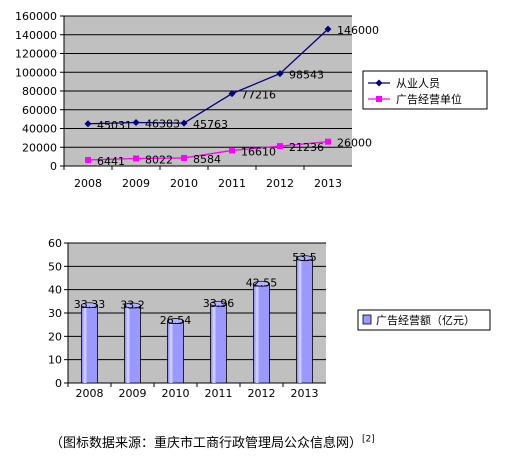  Describe the element at coordinates (176, 393) in the screenshot. I see `bar-x-tick-label: 2010` at that location.